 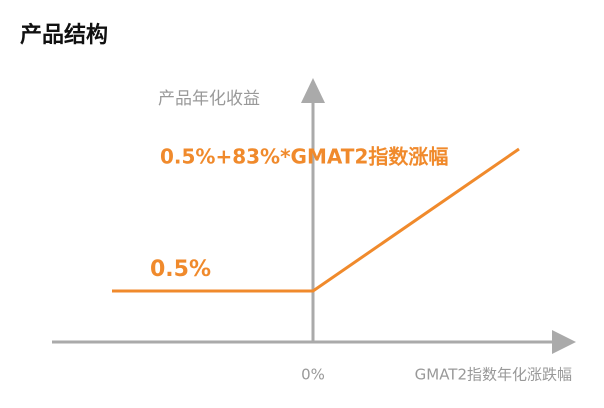 I want to click on floor-label: 0.5%, so click(x=180, y=269).